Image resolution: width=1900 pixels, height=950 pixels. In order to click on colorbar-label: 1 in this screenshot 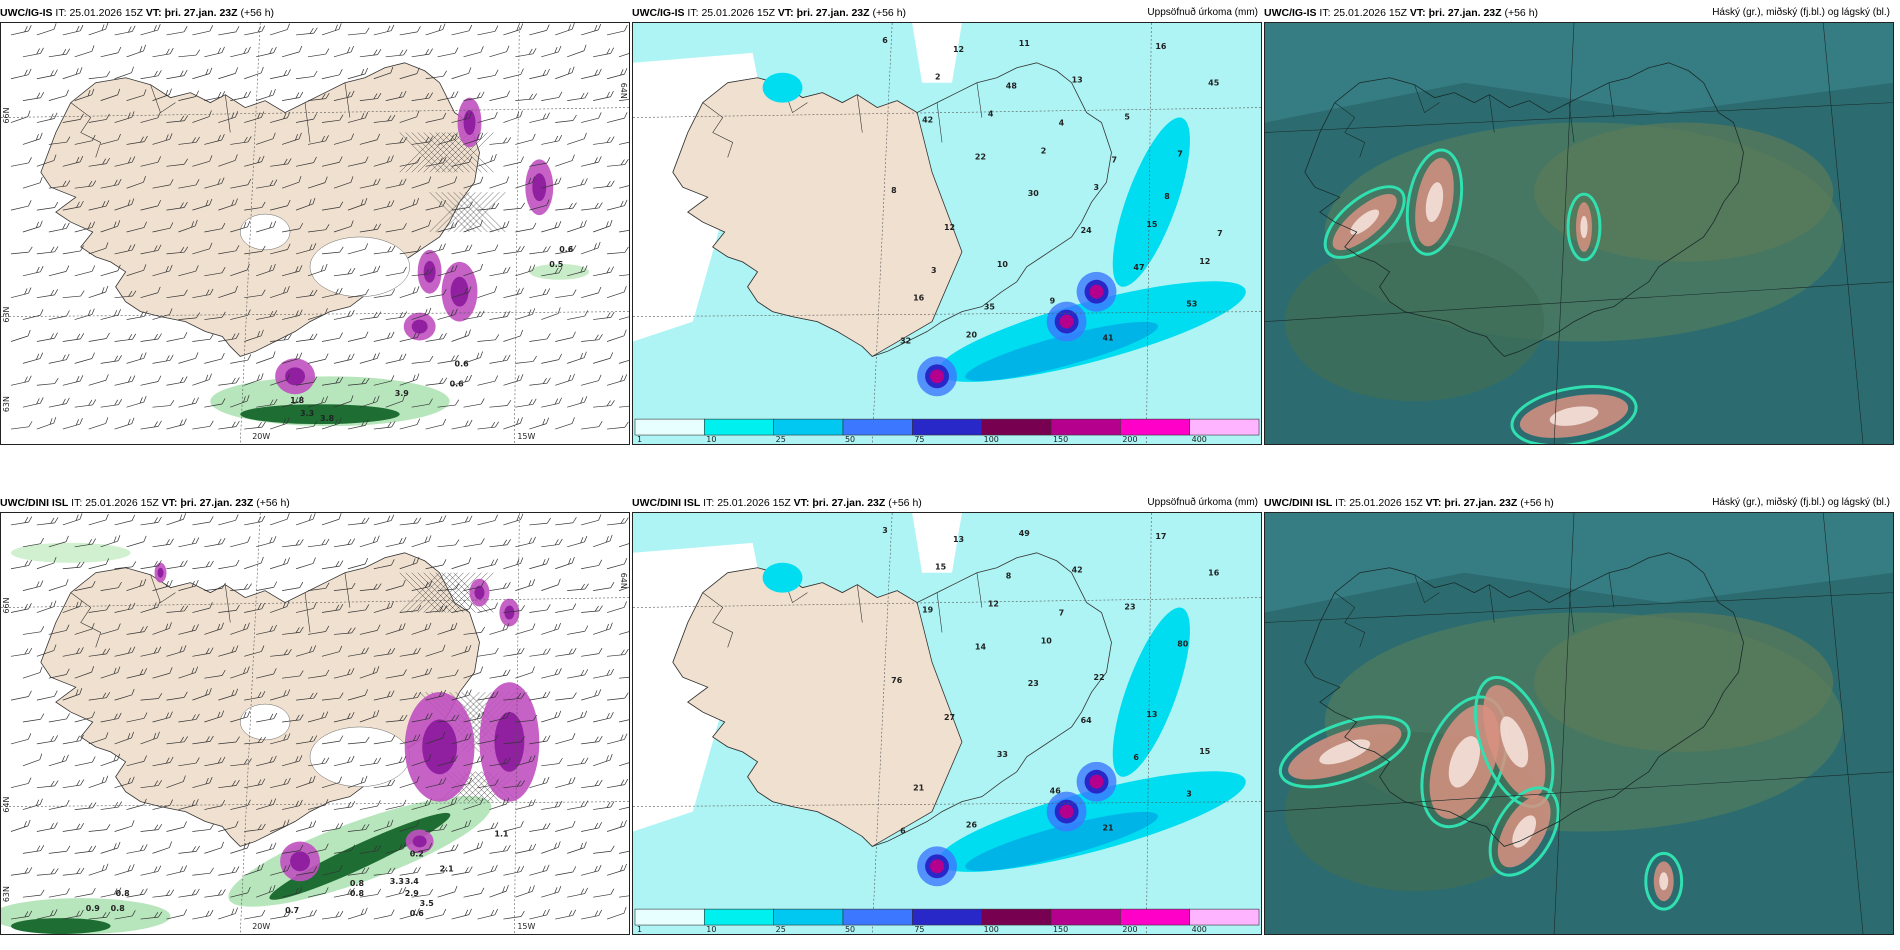, I will do `click(639, 929)`.